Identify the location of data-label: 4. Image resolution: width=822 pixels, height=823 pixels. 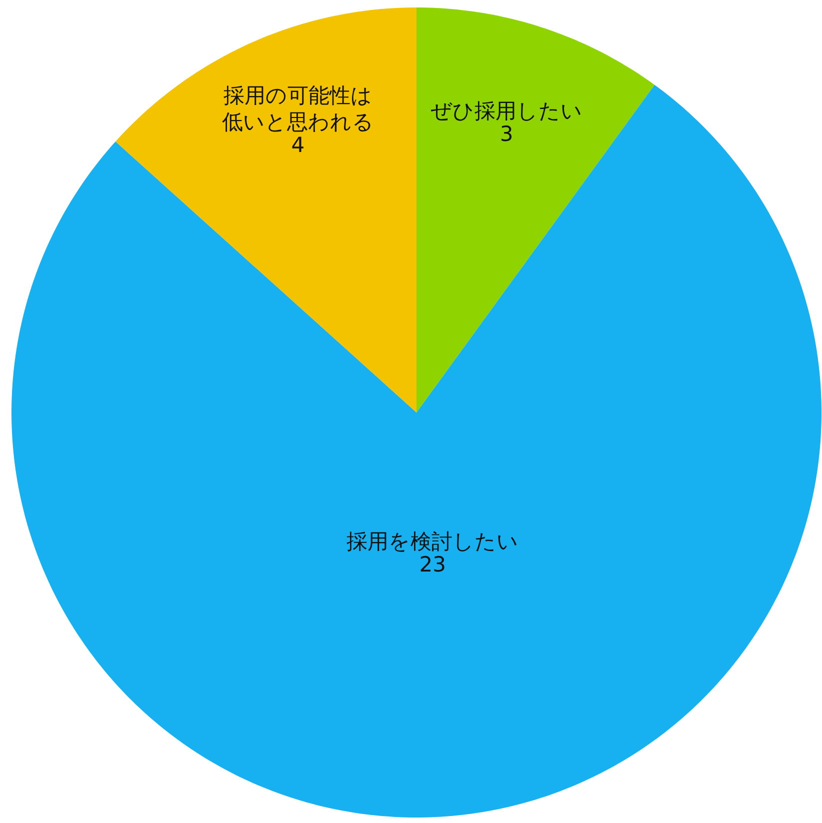
(298, 145).